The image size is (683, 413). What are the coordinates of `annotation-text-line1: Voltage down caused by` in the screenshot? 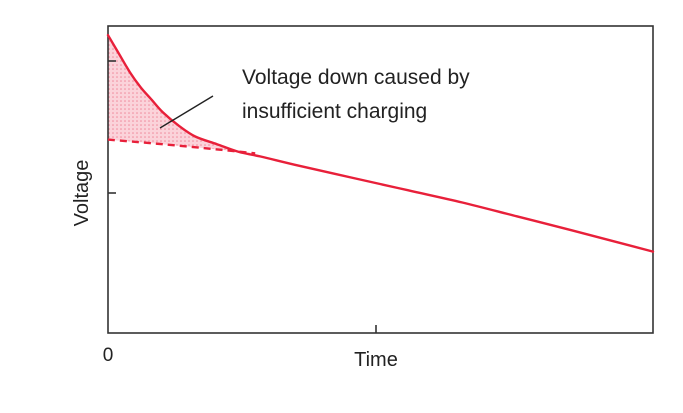 It's located at (356, 77).